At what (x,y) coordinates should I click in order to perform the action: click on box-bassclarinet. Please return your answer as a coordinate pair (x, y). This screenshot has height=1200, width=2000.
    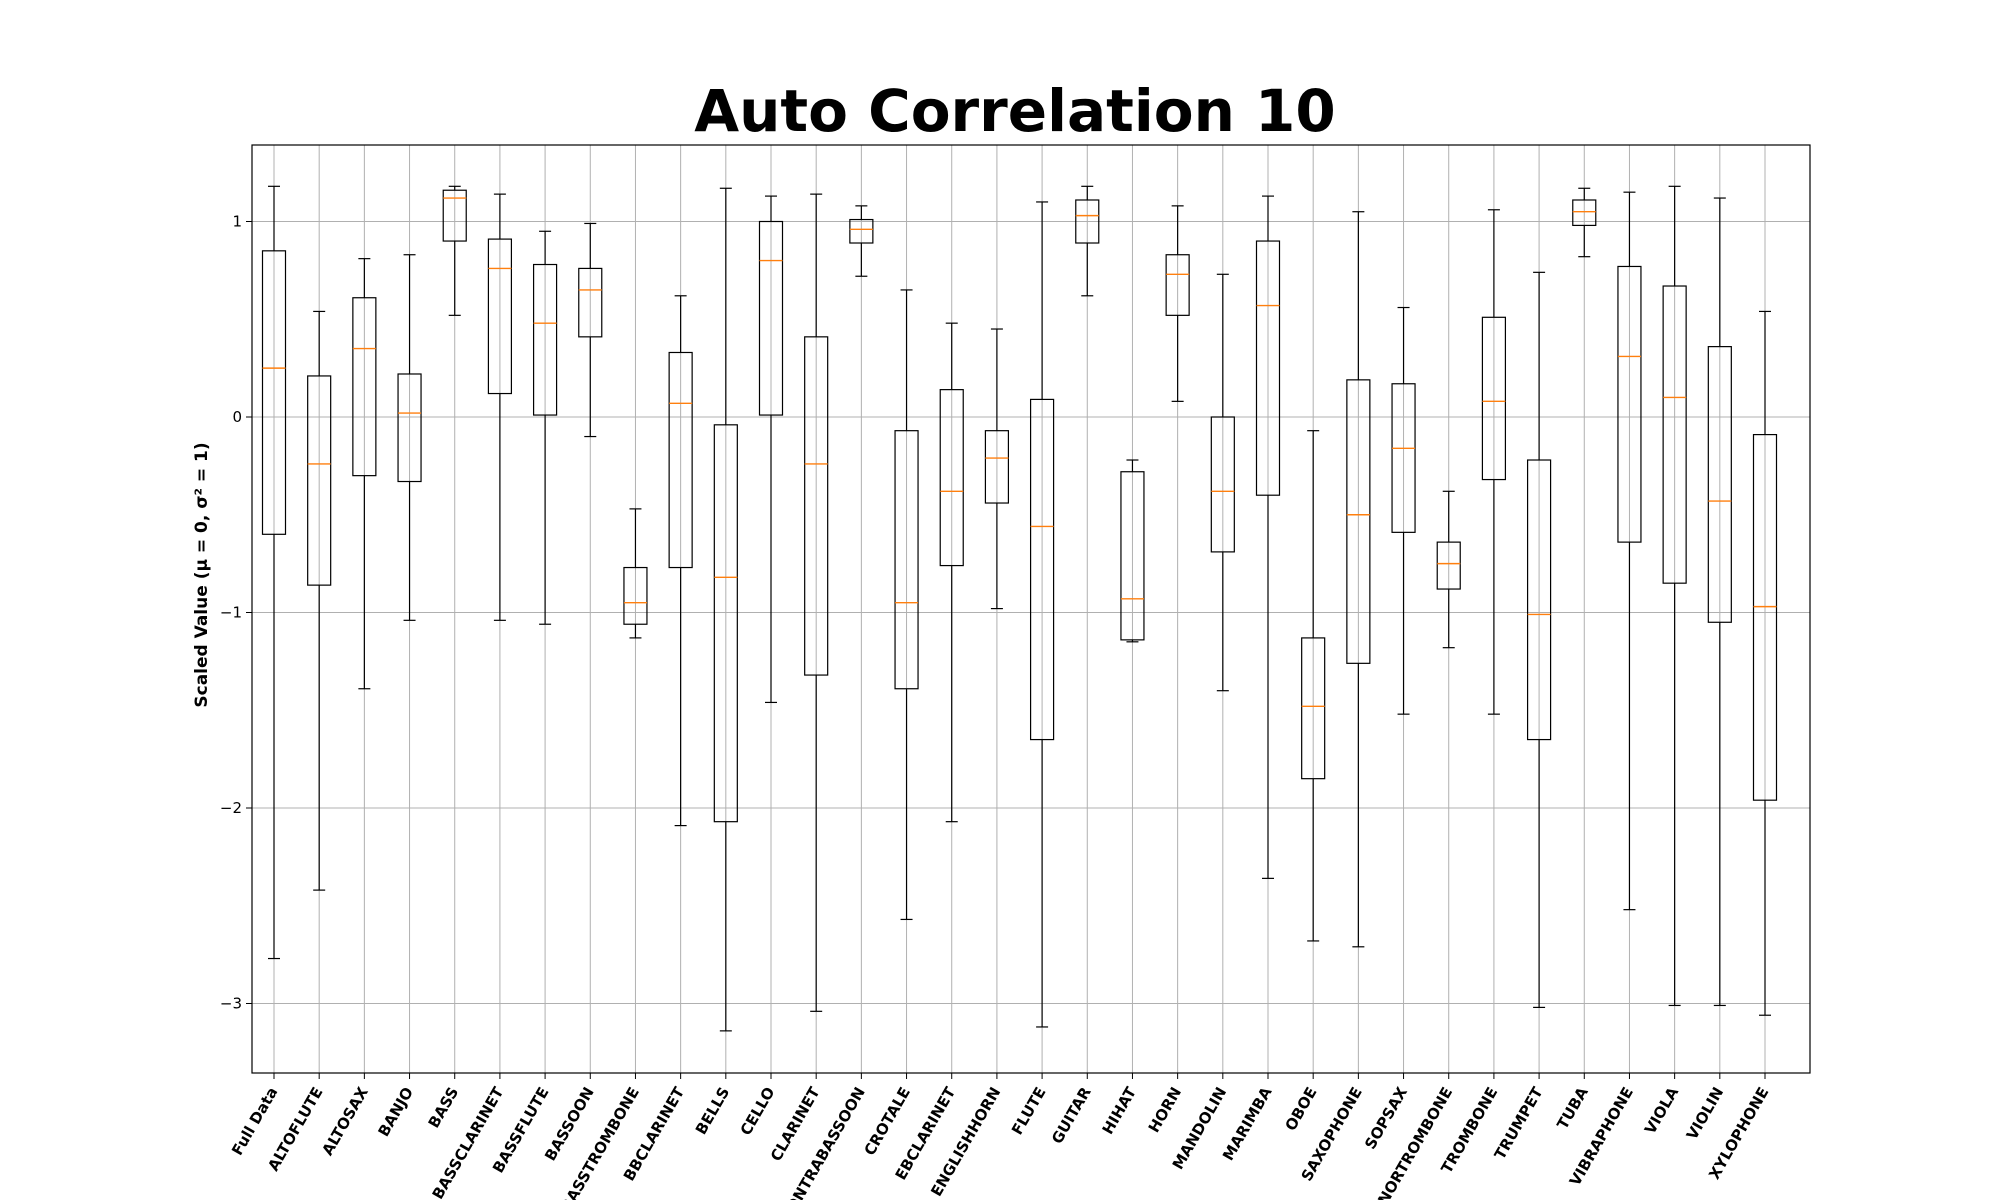
    Looking at the image, I should click on (500, 407).